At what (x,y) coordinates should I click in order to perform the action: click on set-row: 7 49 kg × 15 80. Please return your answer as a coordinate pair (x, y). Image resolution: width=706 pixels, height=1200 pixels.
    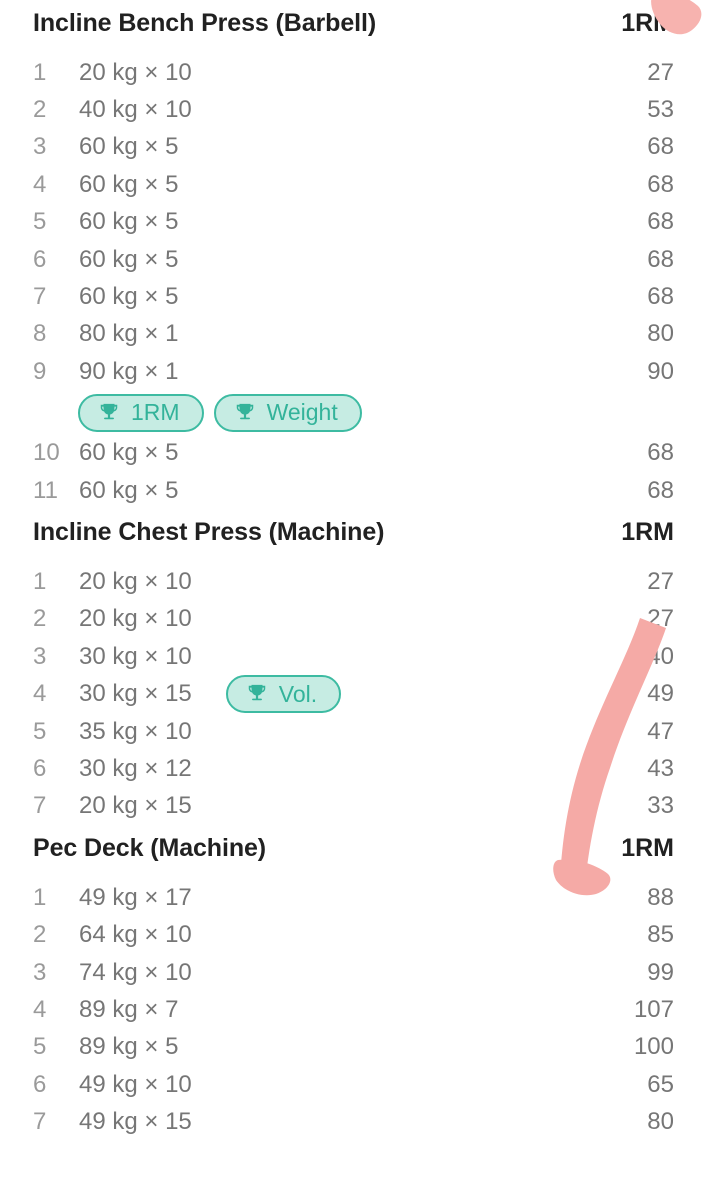
    Looking at the image, I should click on (353, 1121).